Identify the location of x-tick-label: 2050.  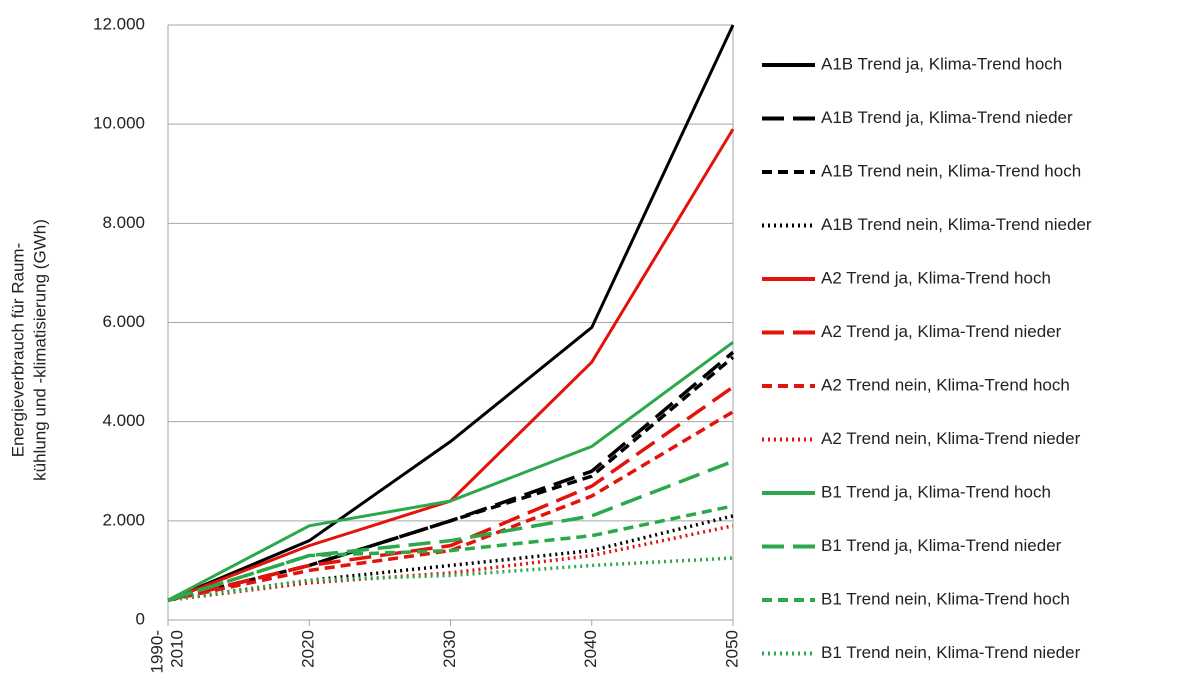
(731, 649).